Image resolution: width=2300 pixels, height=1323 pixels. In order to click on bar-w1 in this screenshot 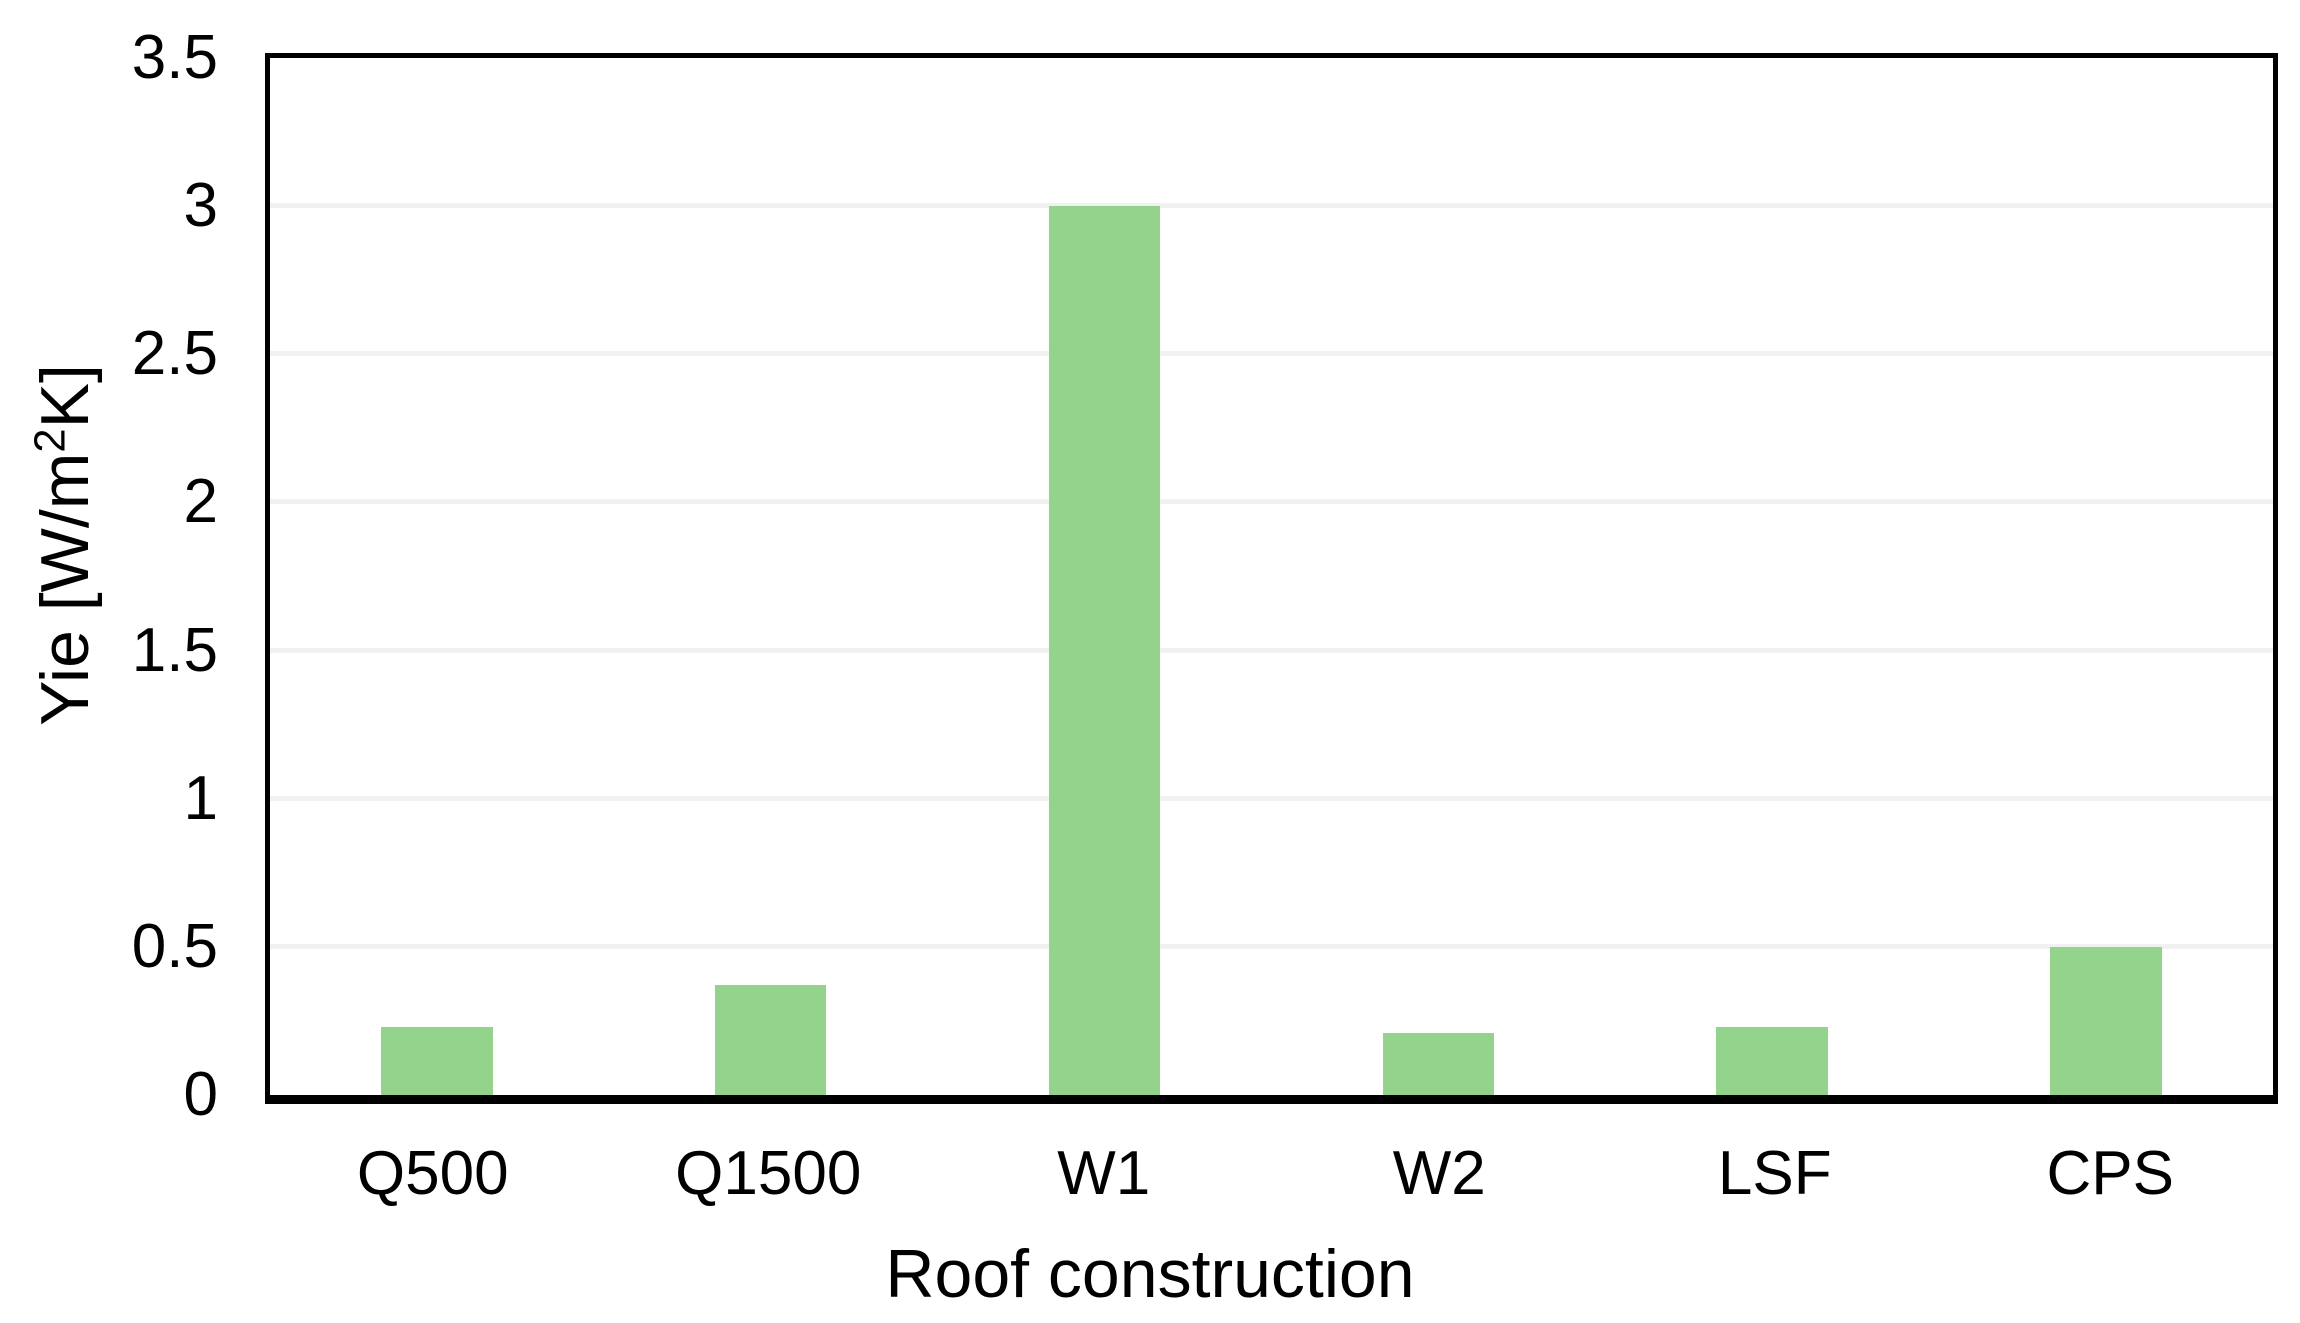, I will do `click(1104, 650)`.